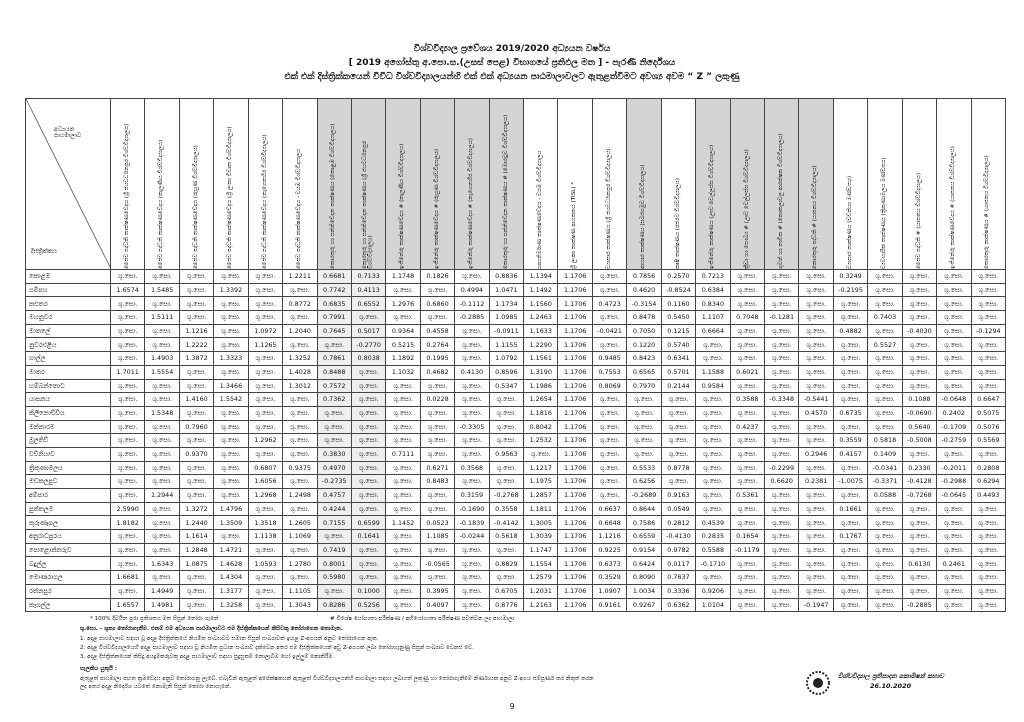 The height and width of the screenshot is (722, 1024). What do you see at coordinates (747, 427) in the screenshot?
I see `cell: 0.4237` at bounding box center [747, 427].